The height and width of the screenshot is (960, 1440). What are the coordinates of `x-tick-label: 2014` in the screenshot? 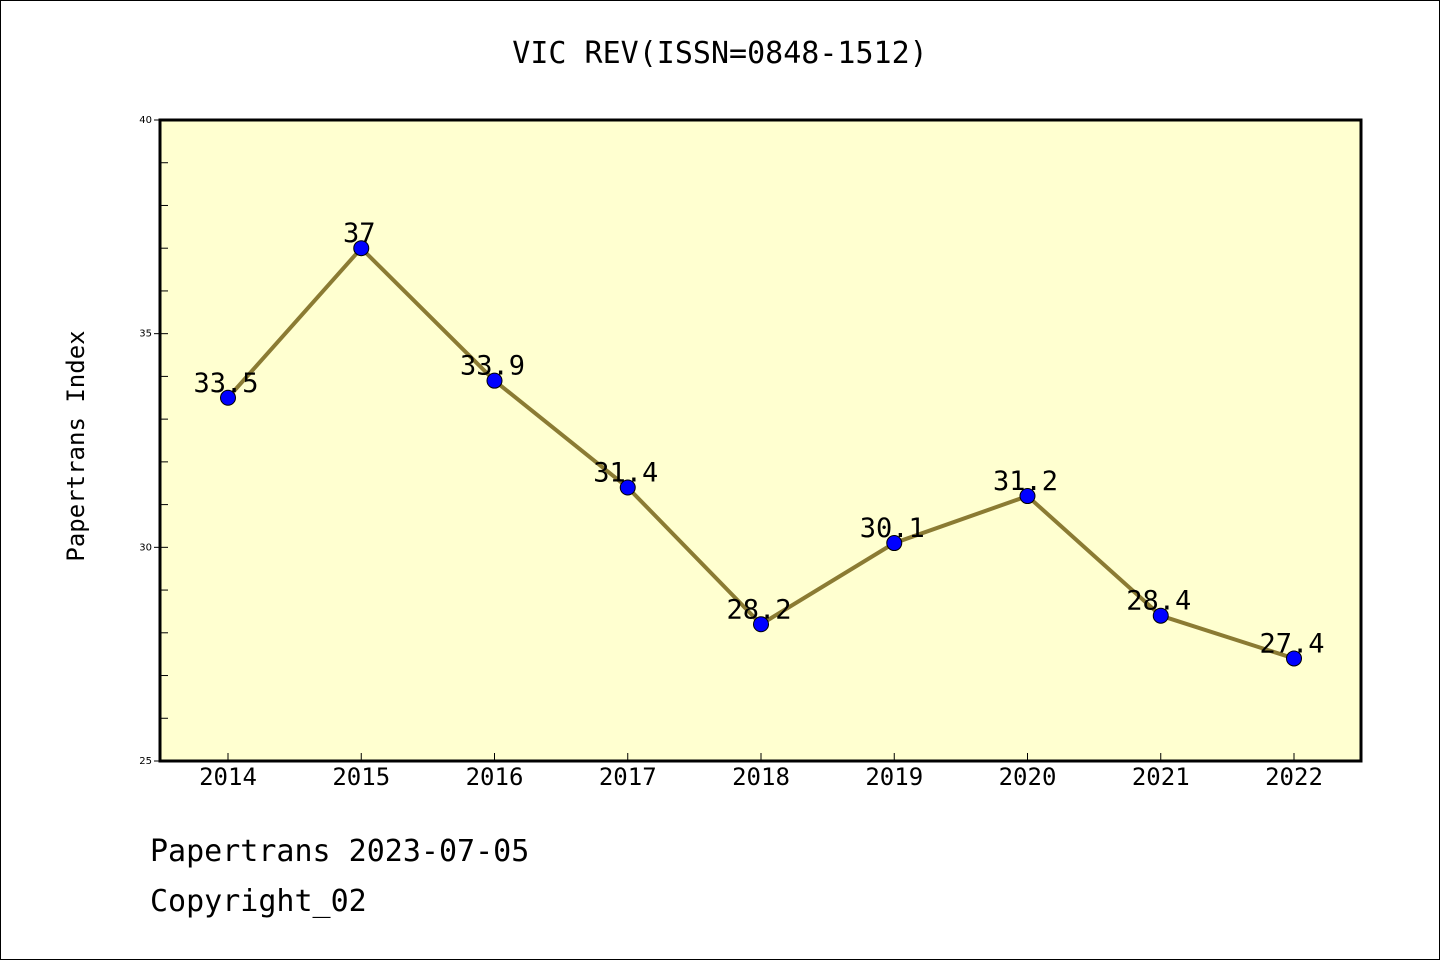 It's located at (228, 777).